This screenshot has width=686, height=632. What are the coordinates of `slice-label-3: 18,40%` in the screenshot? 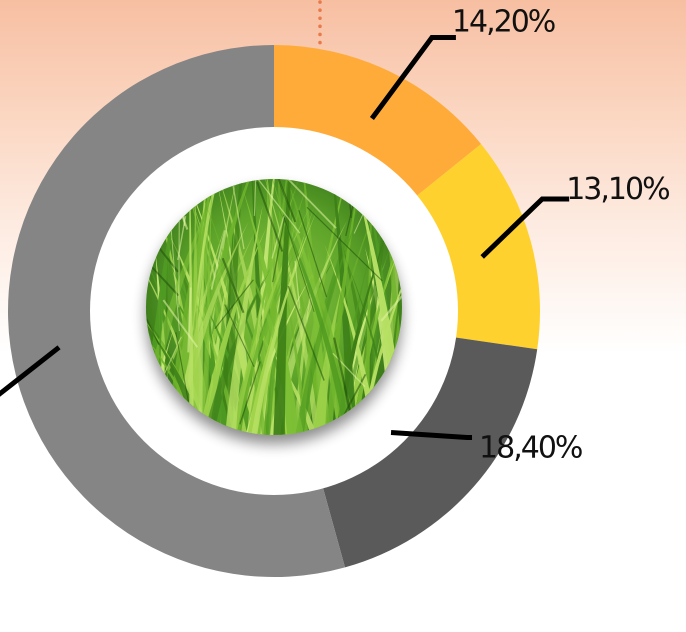 It's located at (530, 447).